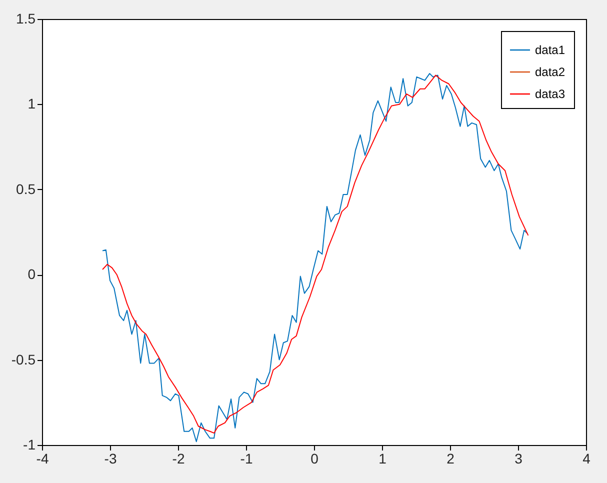  Describe the element at coordinates (26, 188) in the screenshot. I see `y-tick-label: 0.5` at that location.